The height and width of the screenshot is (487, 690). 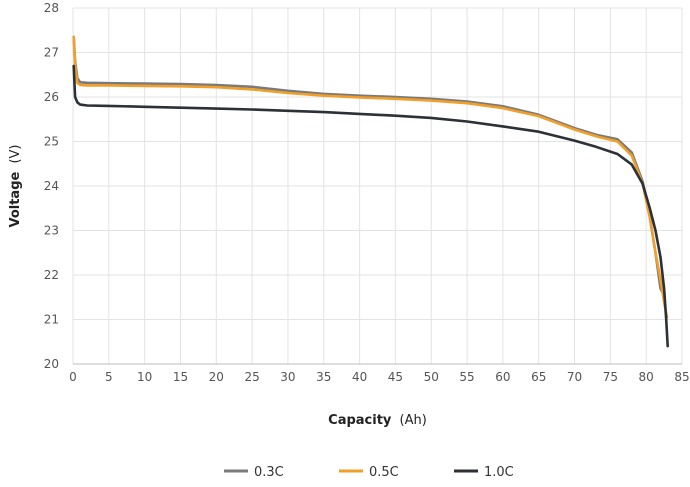 What do you see at coordinates (51, 53) in the screenshot?
I see `y-tick-label: 27` at bounding box center [51, 53].